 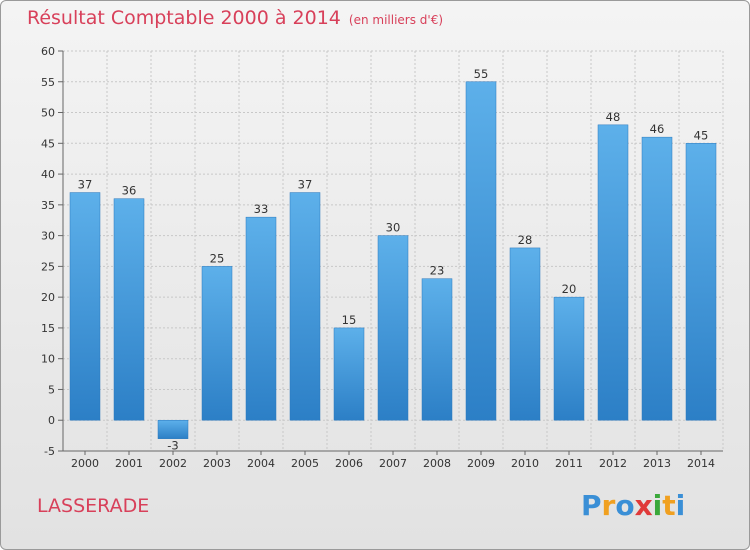 I want to click on y-tick-label: 55, so click(x=48, y=82).